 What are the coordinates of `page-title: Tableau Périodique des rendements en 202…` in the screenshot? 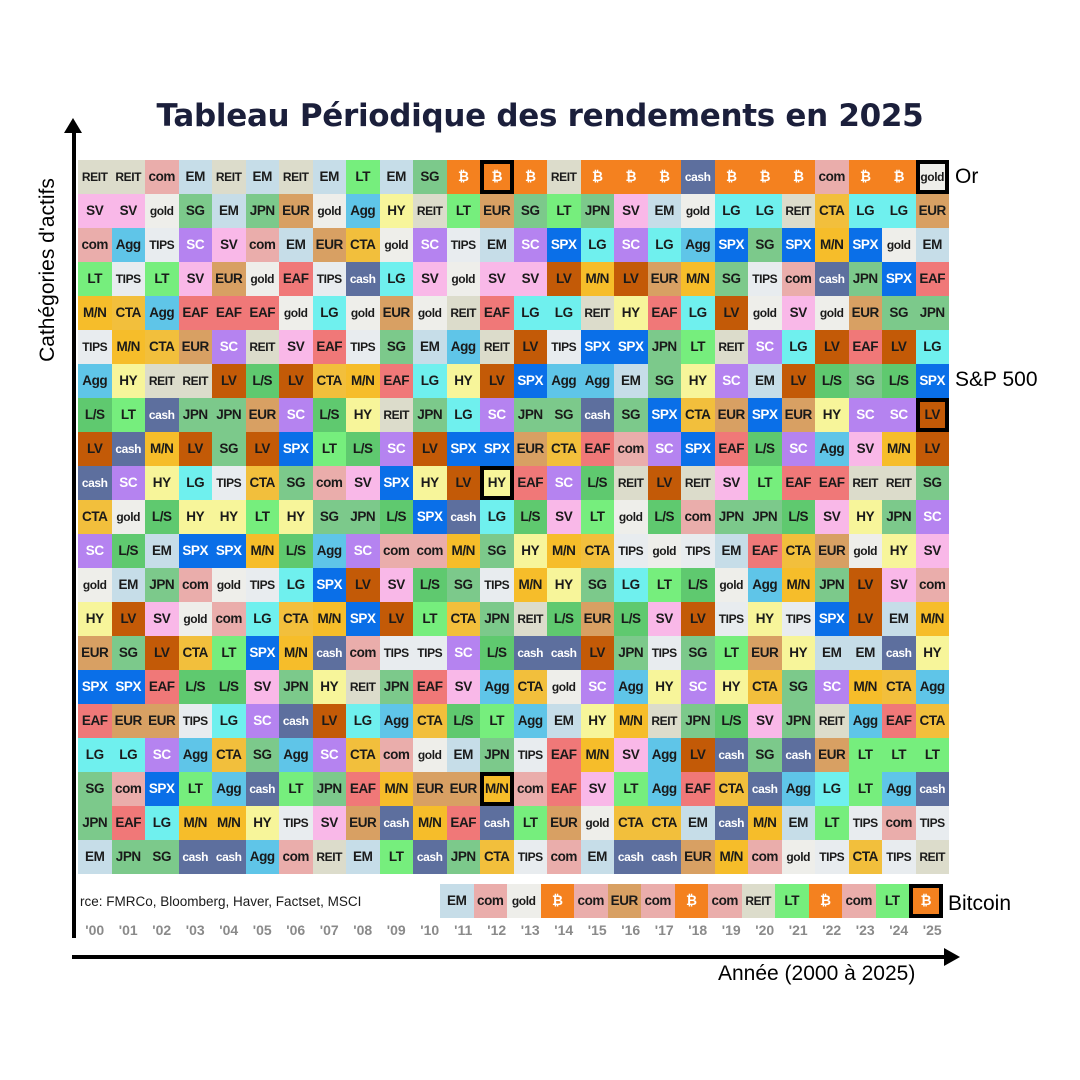 It's located at (540, 116).